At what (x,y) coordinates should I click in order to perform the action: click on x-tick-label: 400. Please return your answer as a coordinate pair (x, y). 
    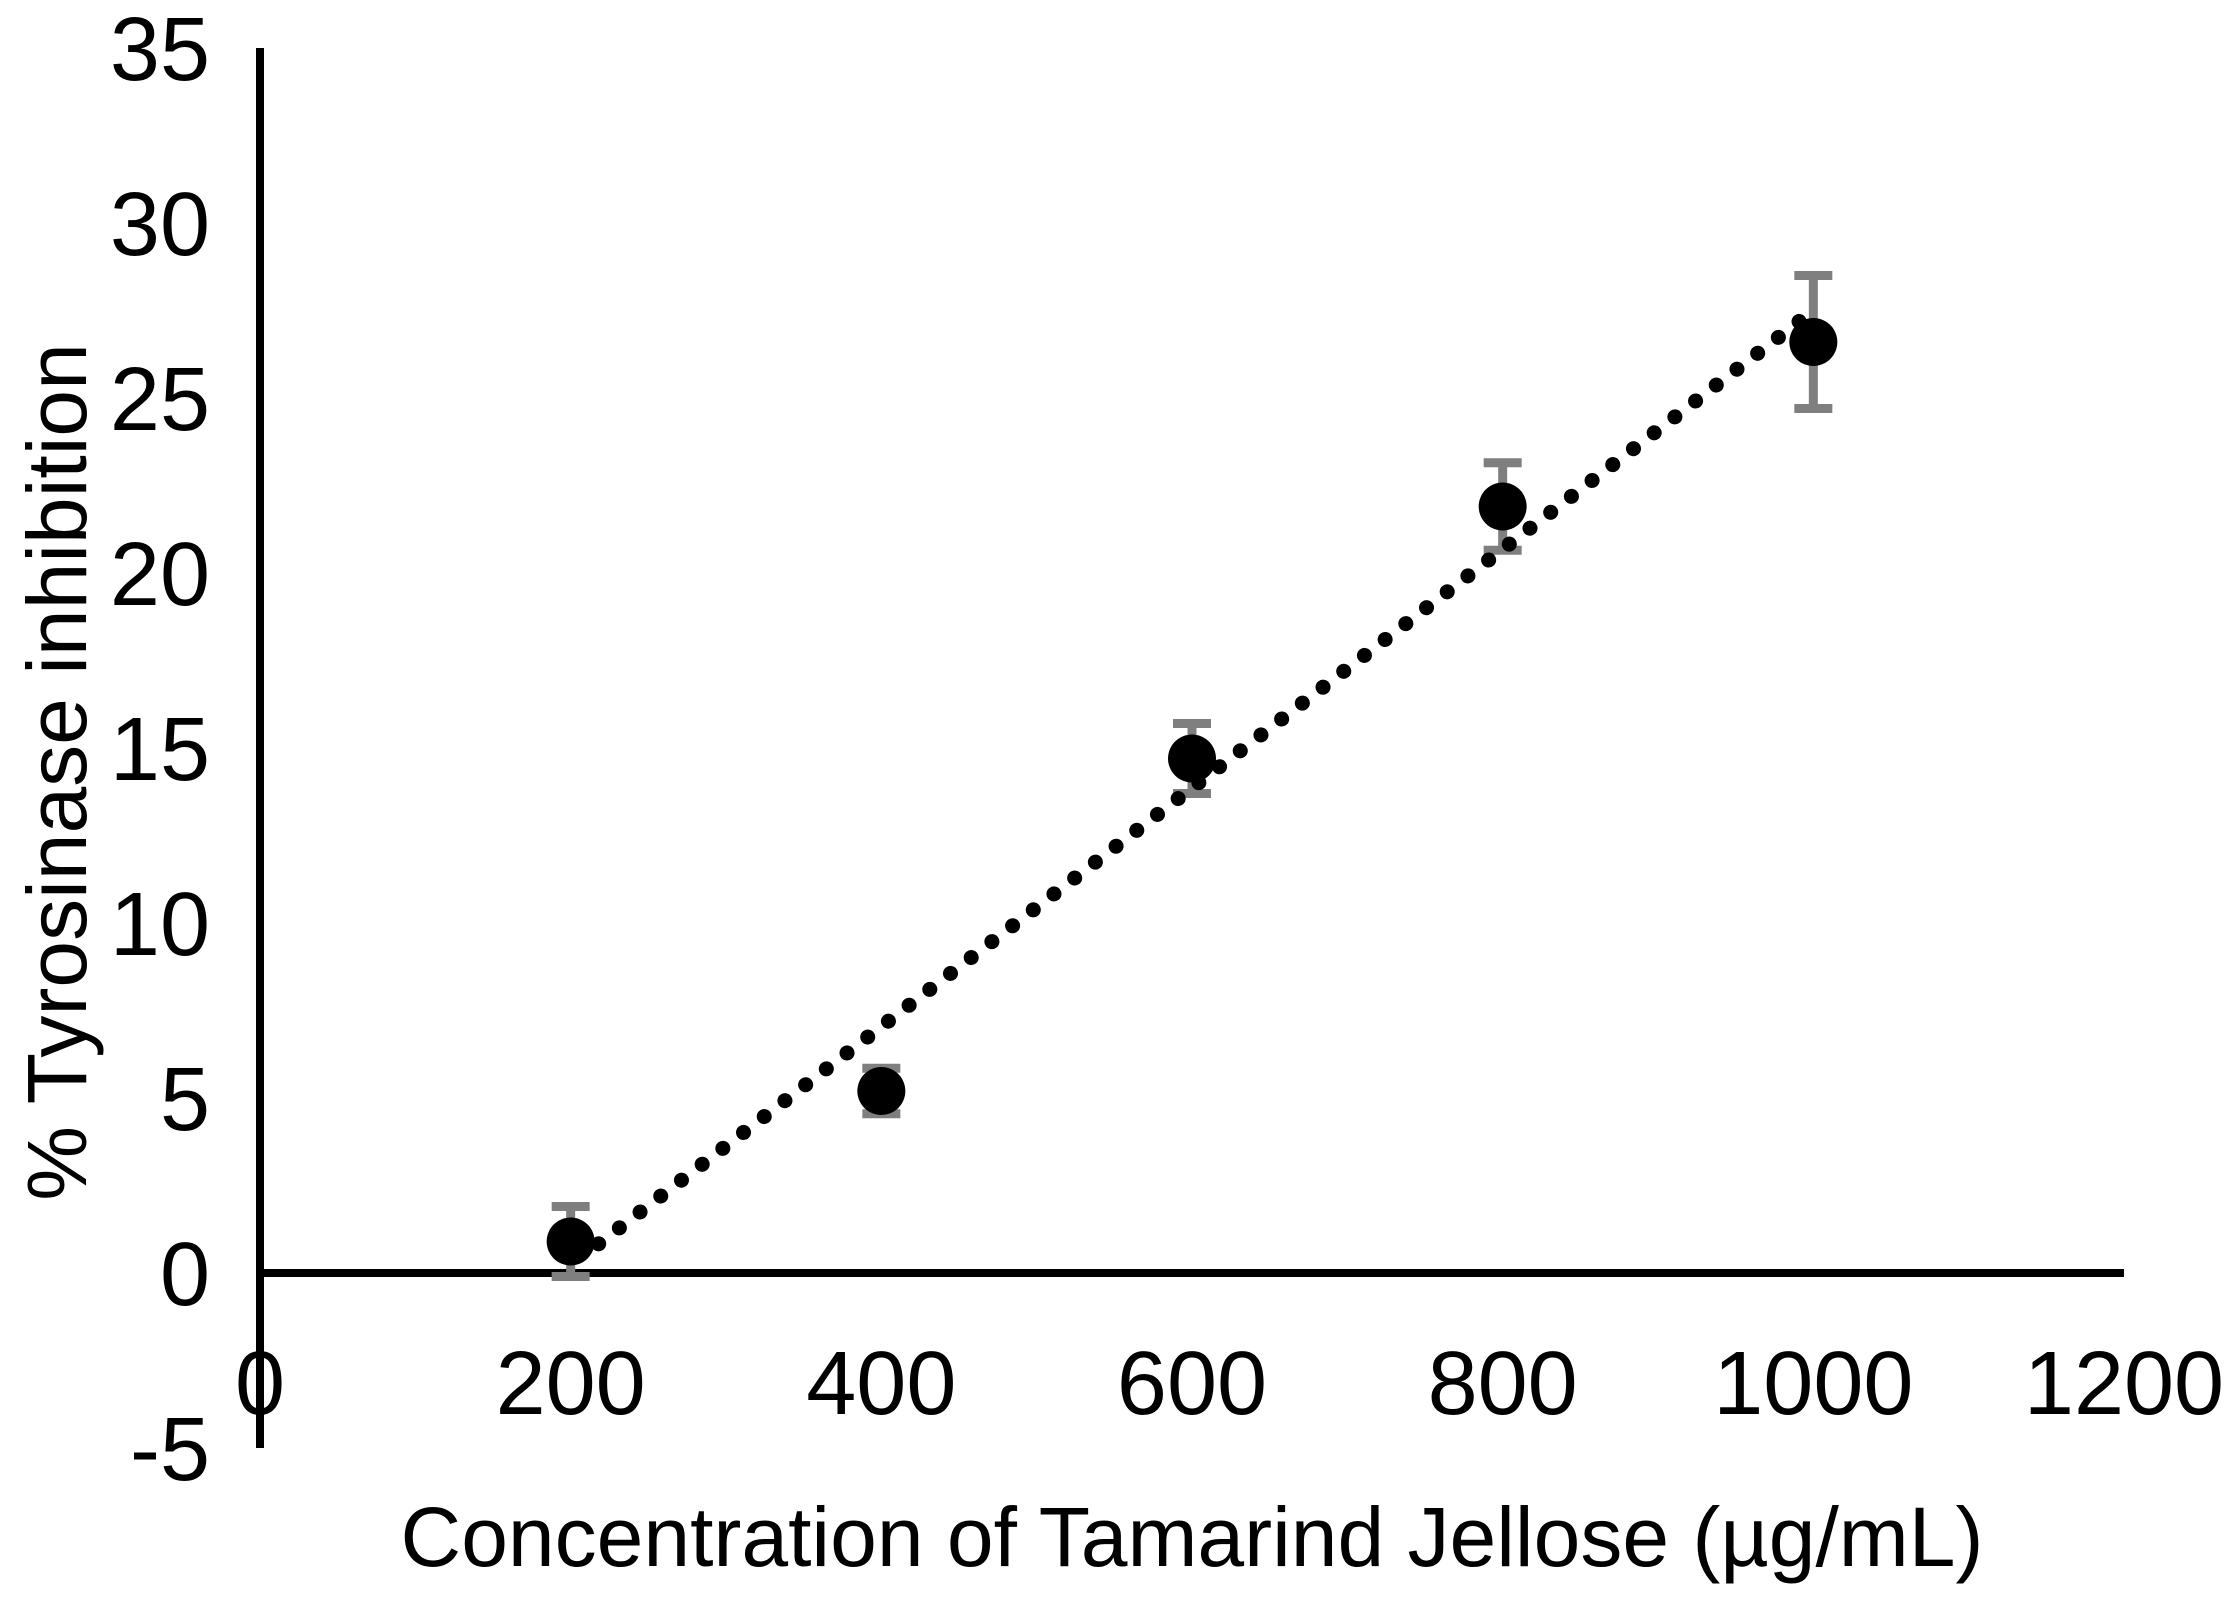
    Looking at the image, I should click on (881, 1384).